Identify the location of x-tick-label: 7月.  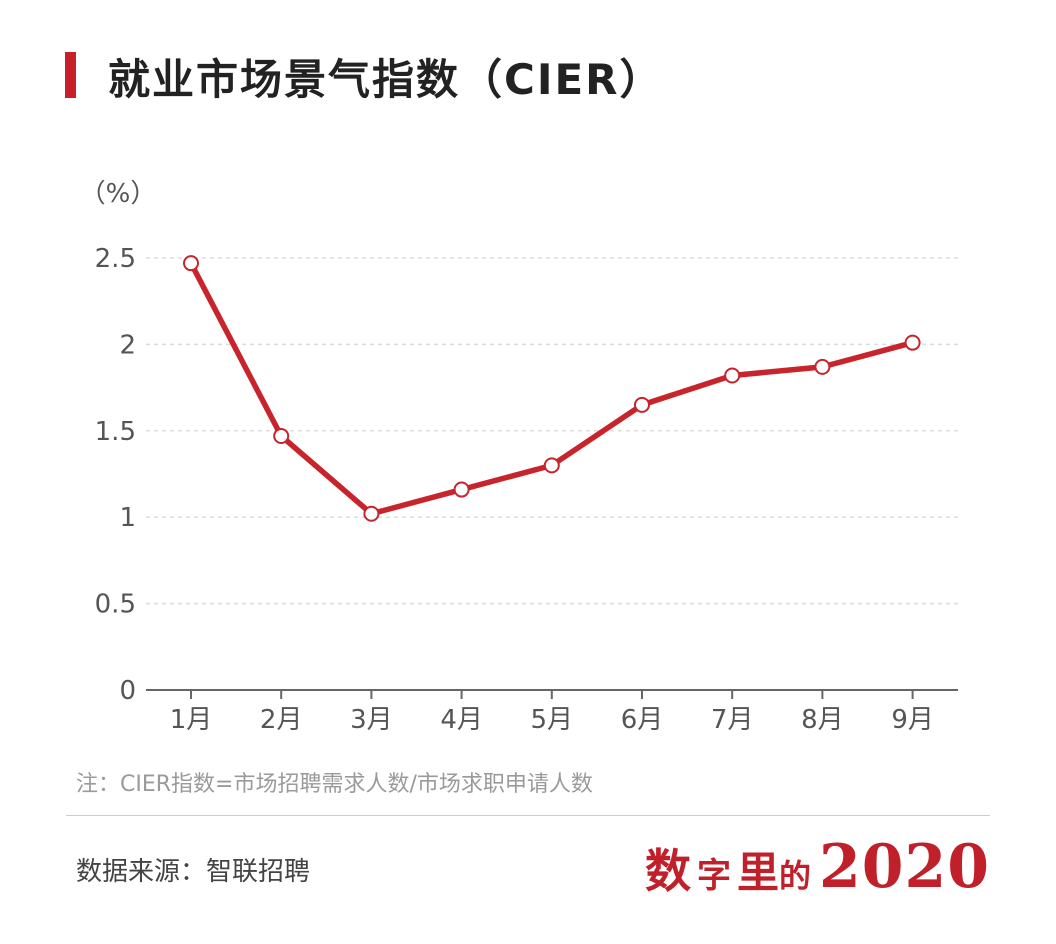
(732, 720).